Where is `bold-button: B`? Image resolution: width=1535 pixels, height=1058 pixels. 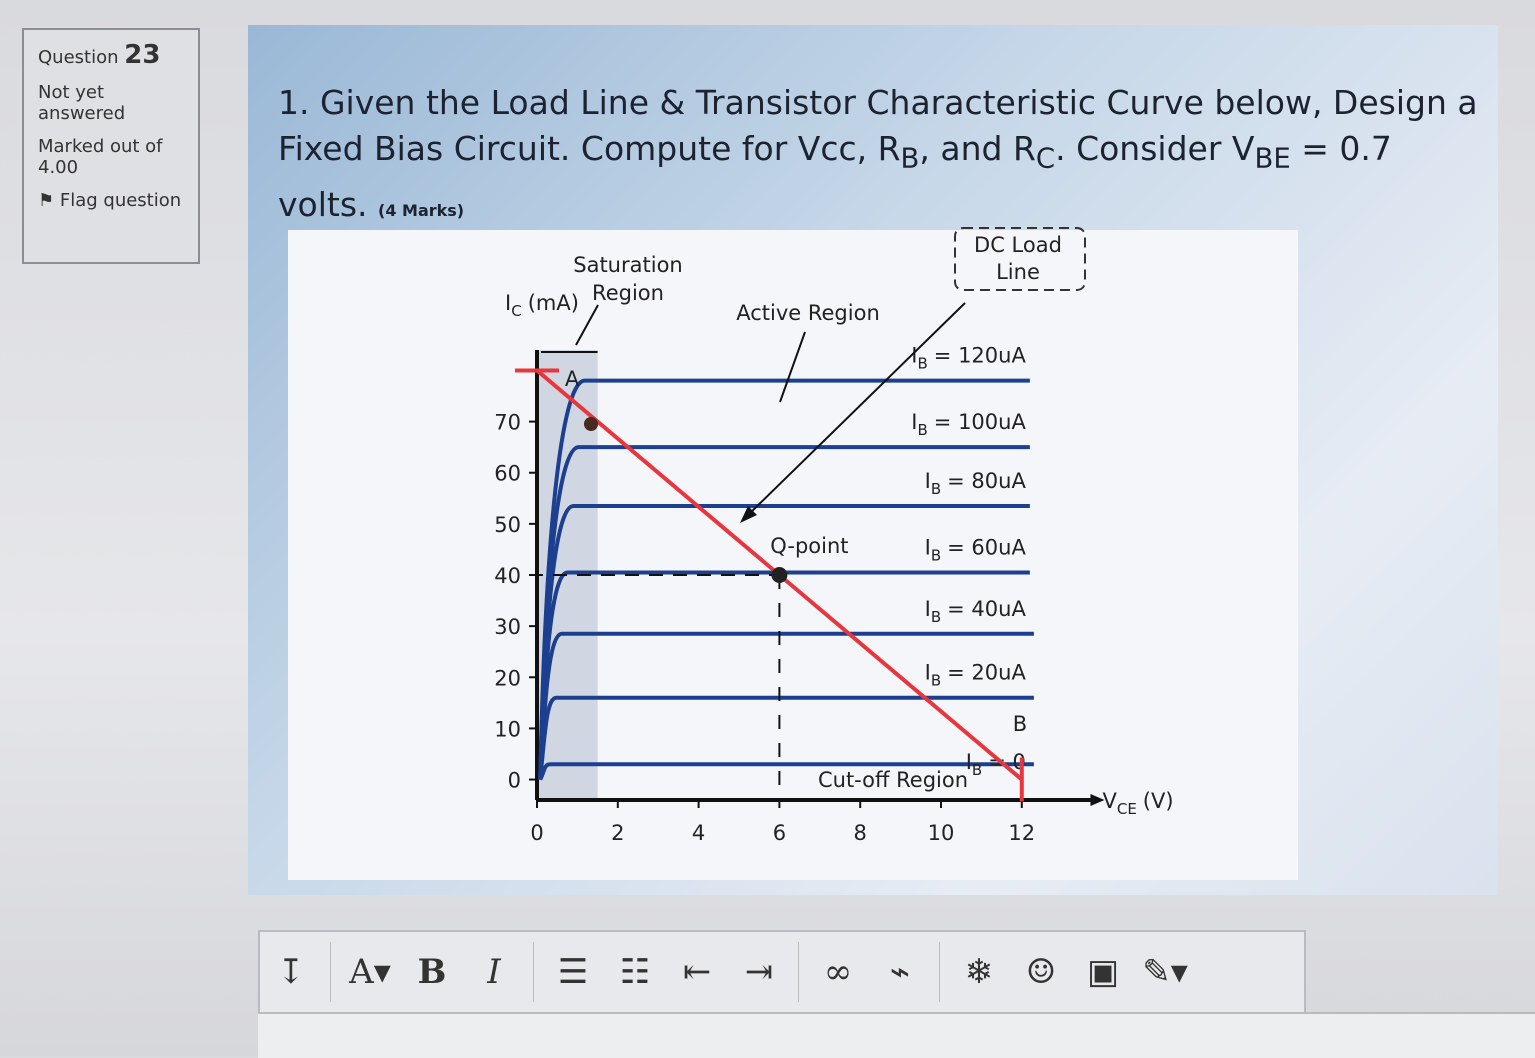 bold-button: B is located at coordinates (432, 972).